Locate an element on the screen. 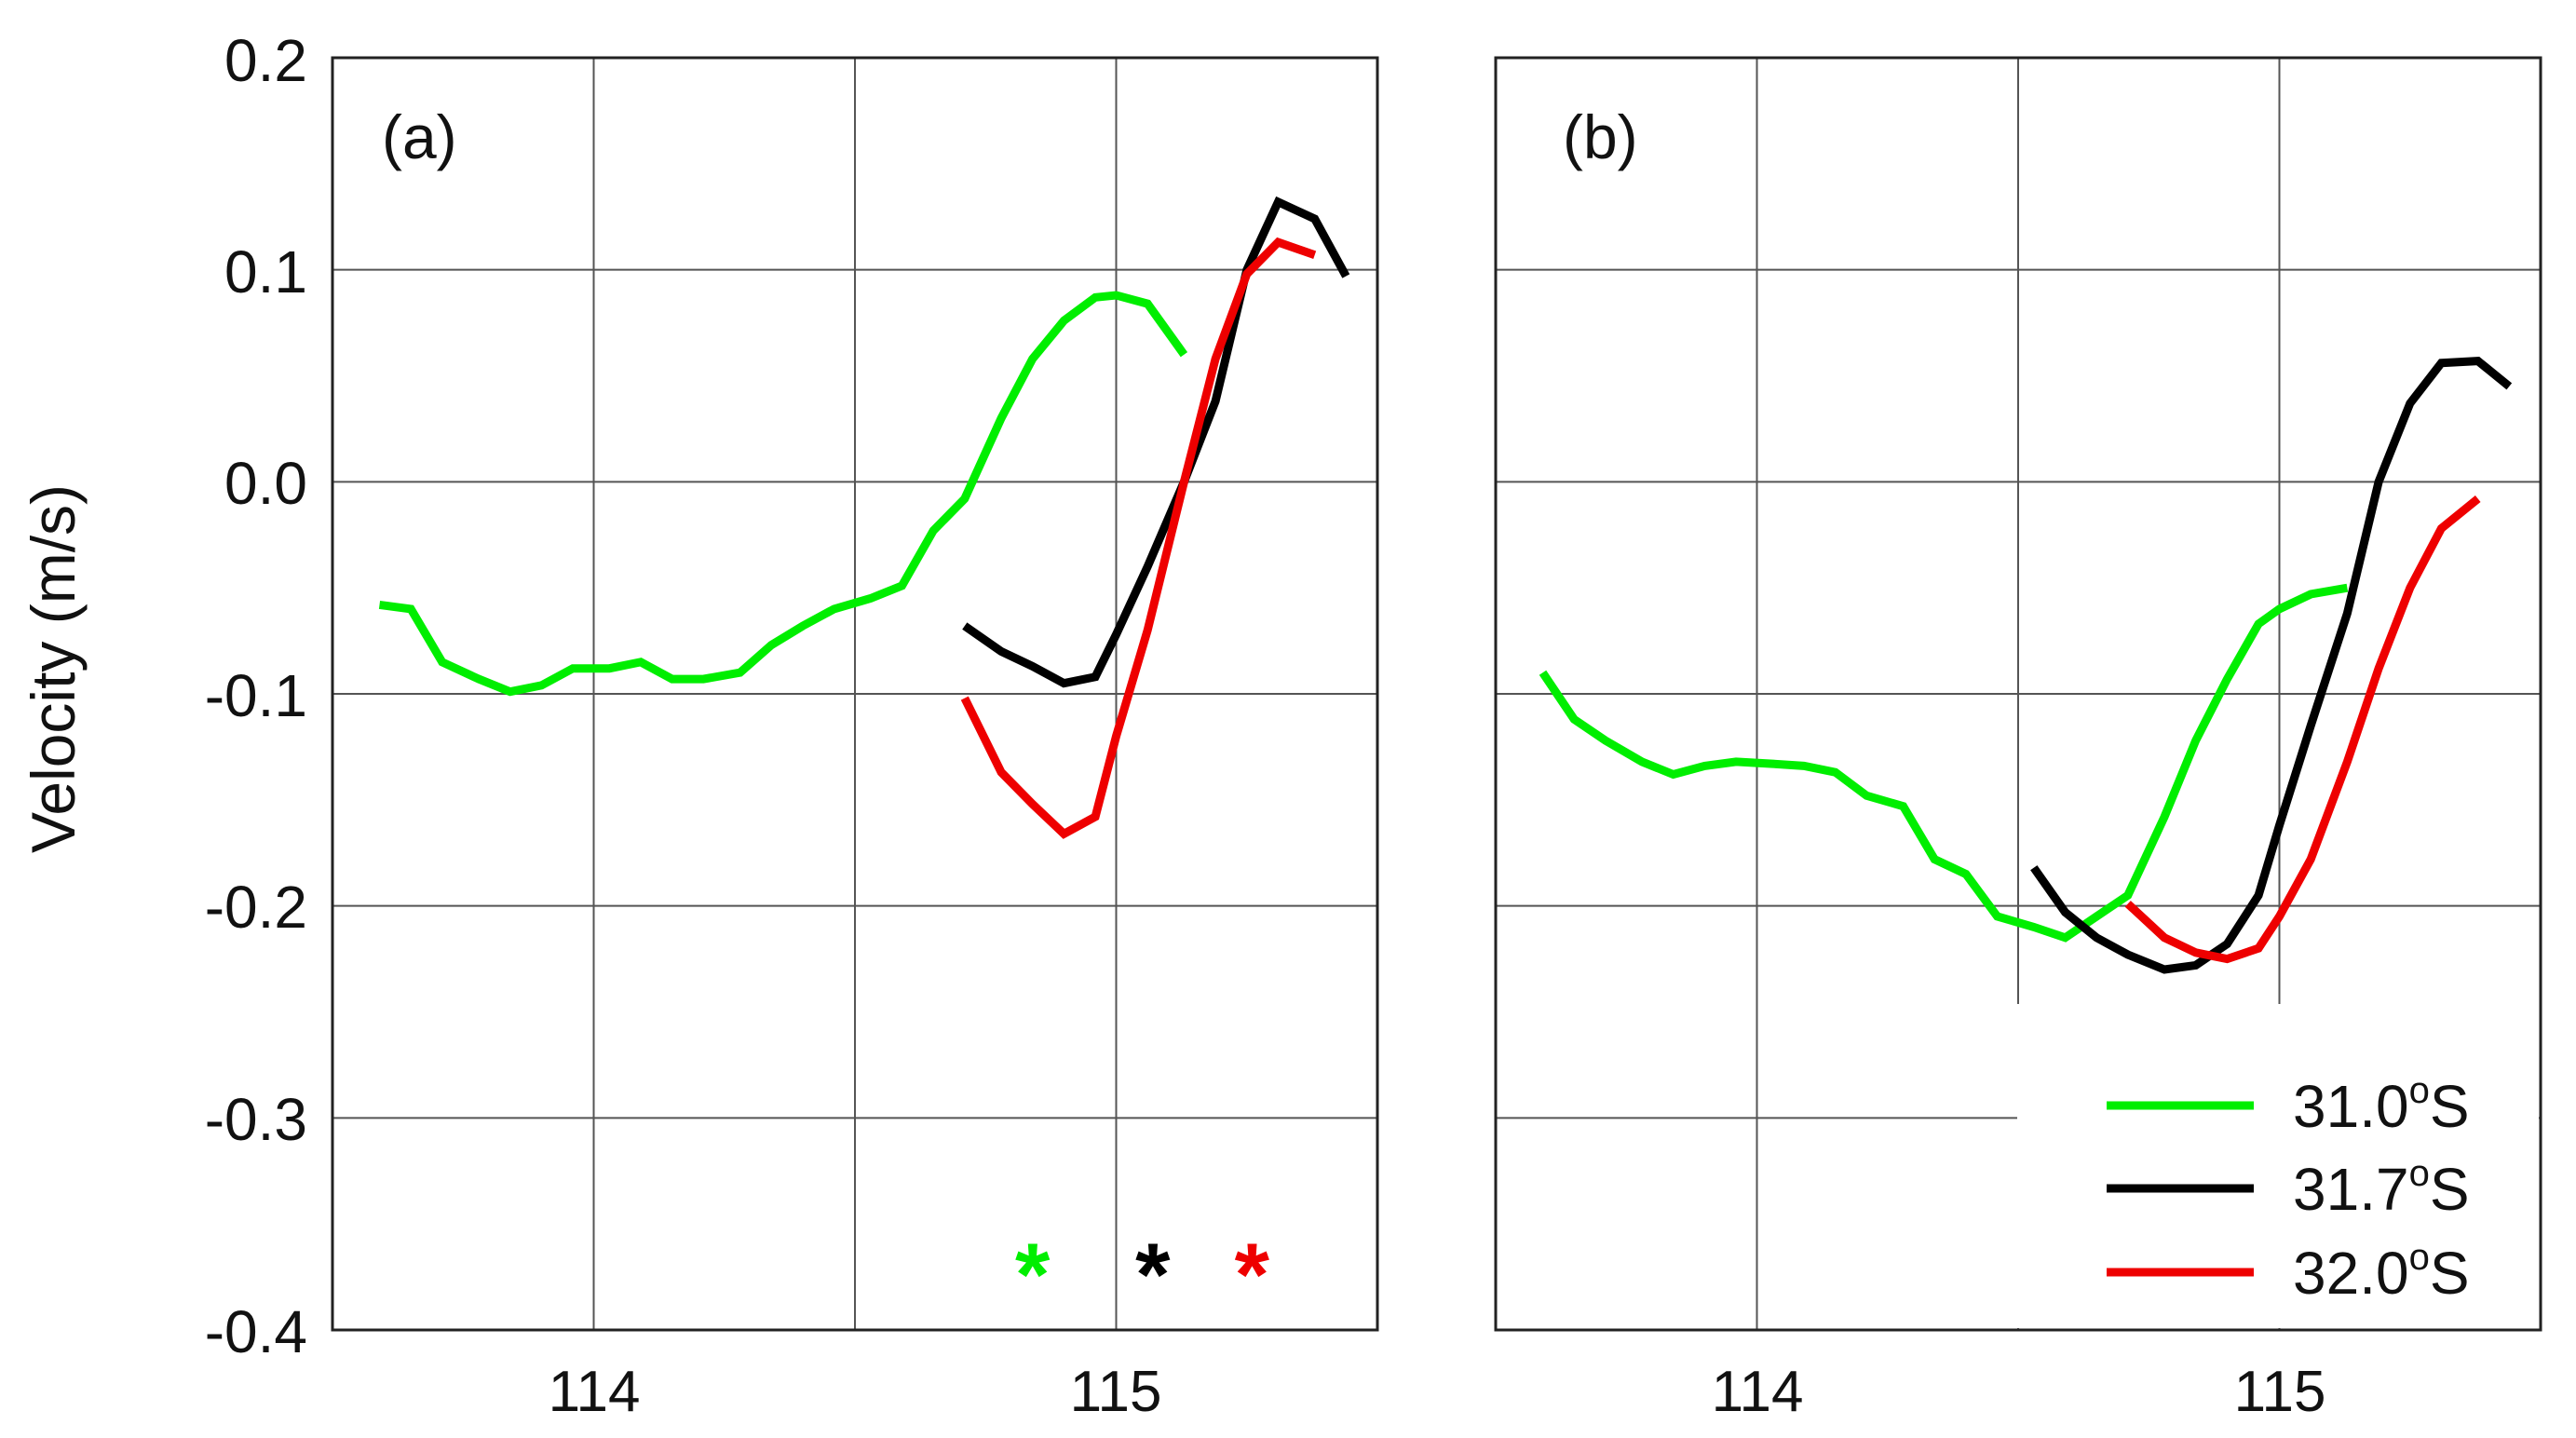 Image resolution: width=2576 pixels, height=1438 pixels. panel-b-label: (b) is located at coordinates (1600, 136).